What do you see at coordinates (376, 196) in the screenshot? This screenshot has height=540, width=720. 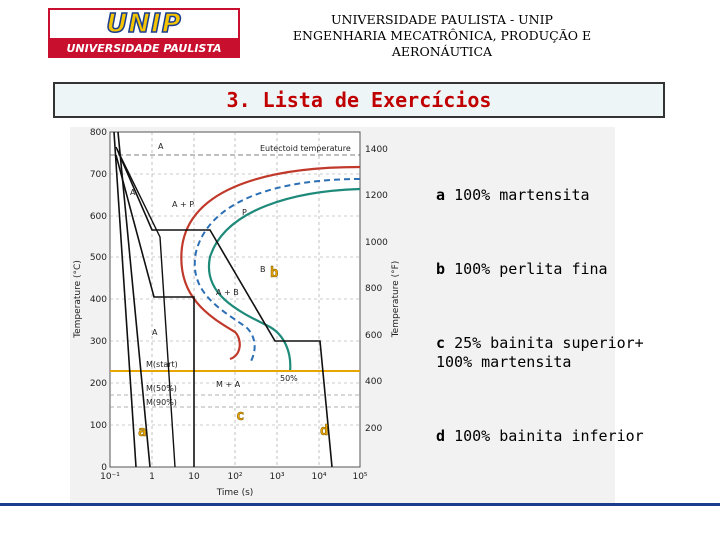 I see `y2-tick-1200: 1200` at bounding box center [376, 196].